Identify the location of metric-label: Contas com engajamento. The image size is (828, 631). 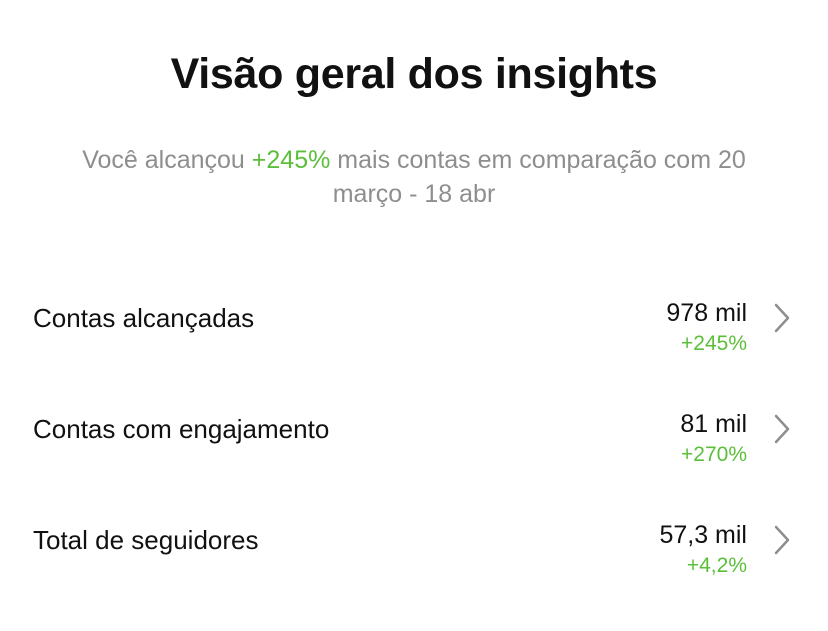
(181, 429).